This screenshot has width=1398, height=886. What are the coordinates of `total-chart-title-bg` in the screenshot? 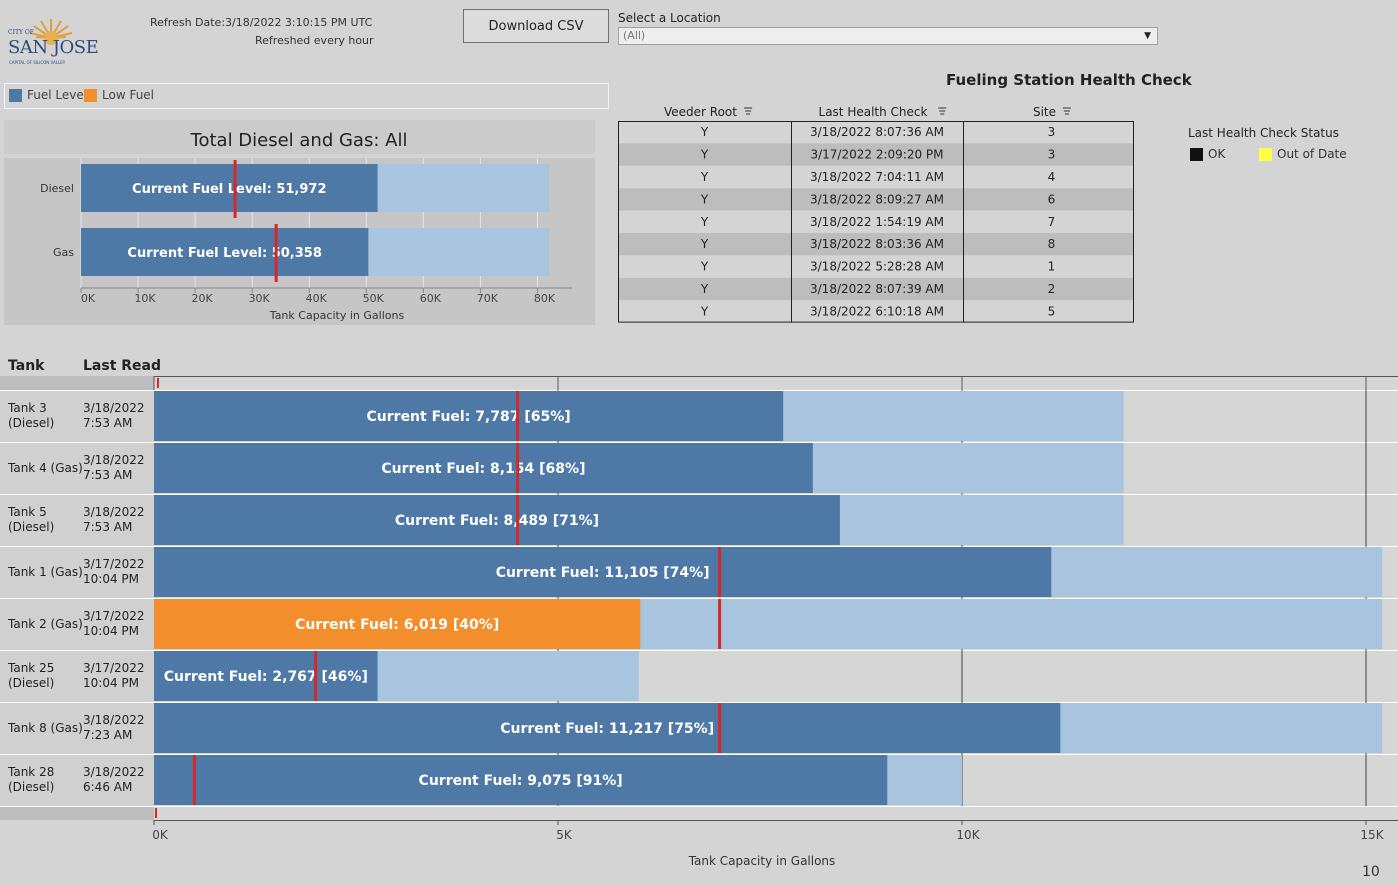 It's located at (299, 137).